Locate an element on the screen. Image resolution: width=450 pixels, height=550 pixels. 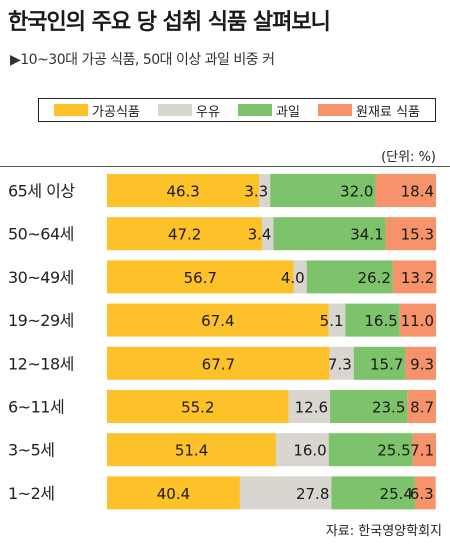
data-label: 27.8 is located at coordinates (312, 494).